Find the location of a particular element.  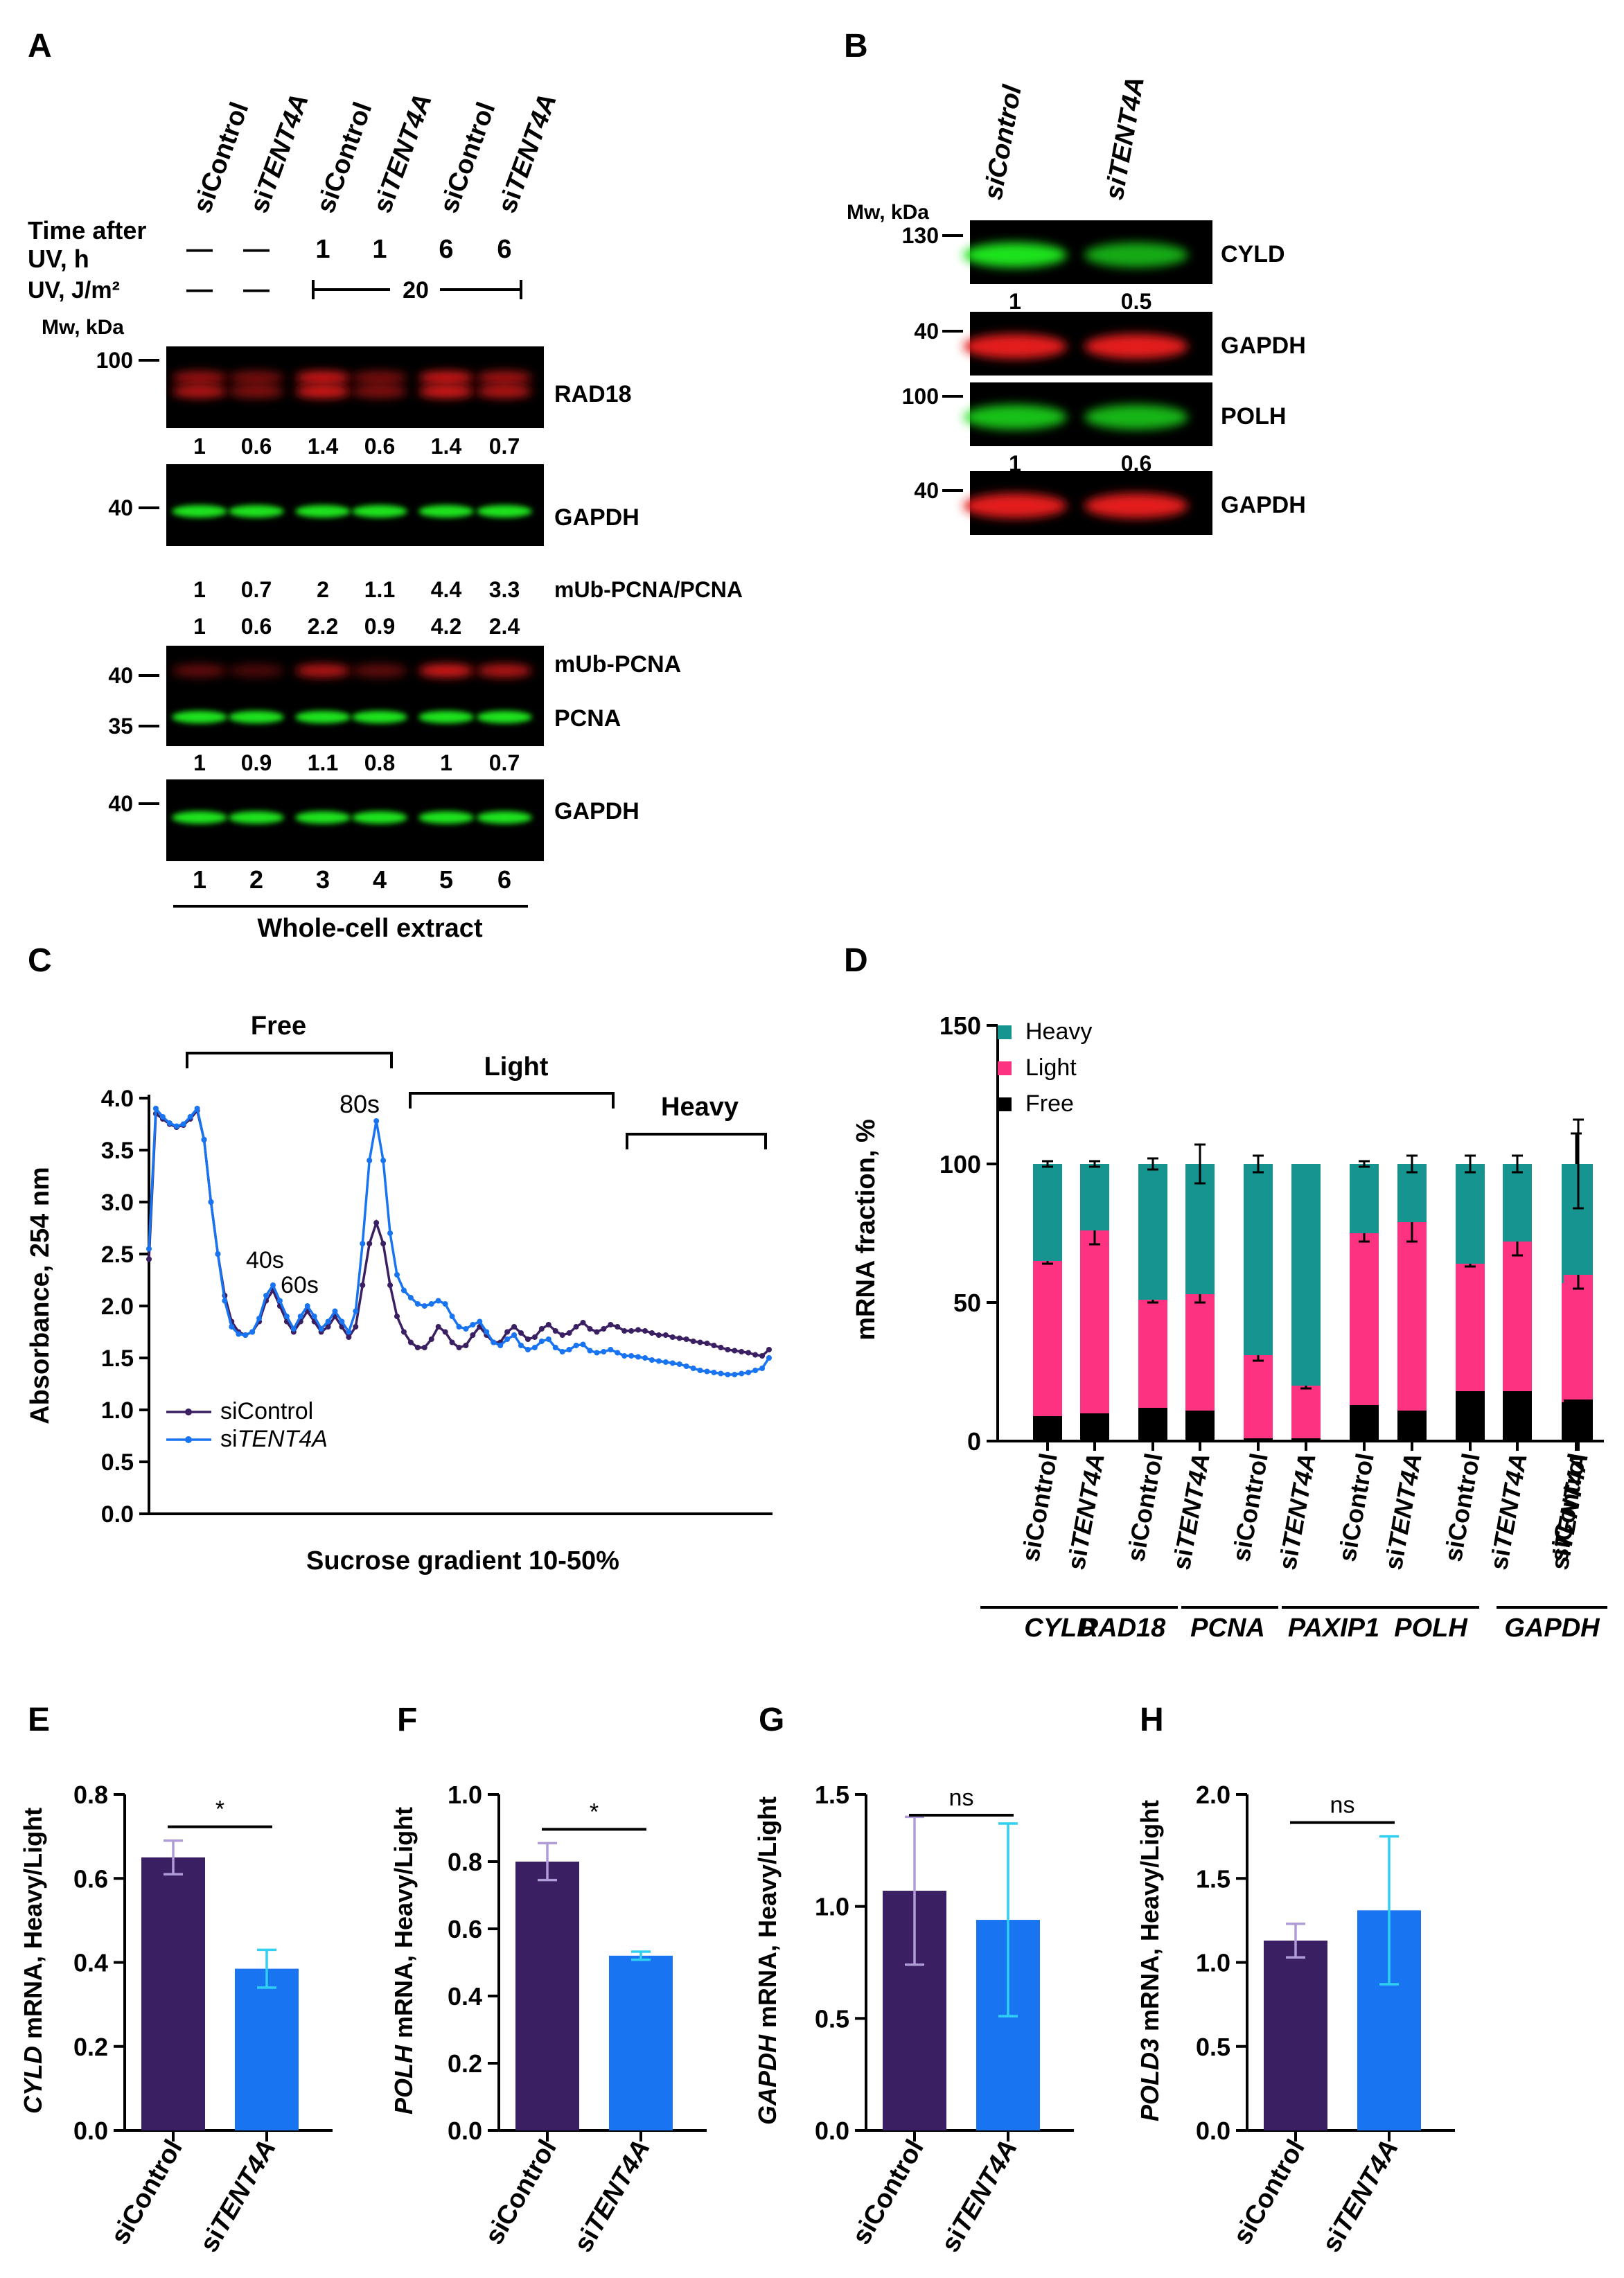

fraction-label: Light is located at coordinates (516, 1066).